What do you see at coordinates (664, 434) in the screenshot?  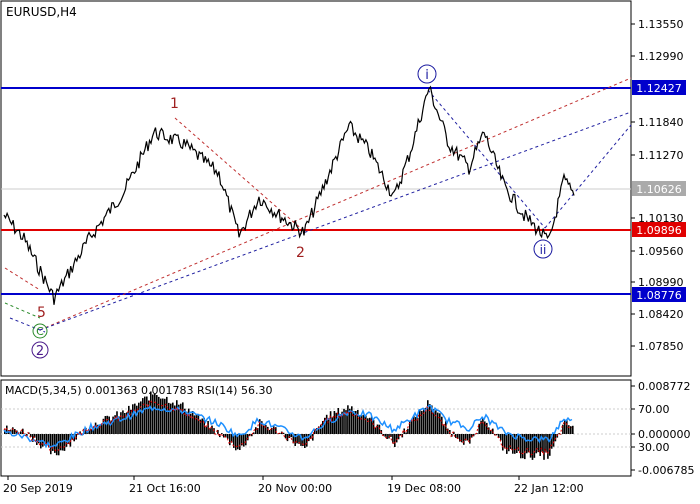 I see `indicator-tick: 0.000000` at bounding box center [664, 434].